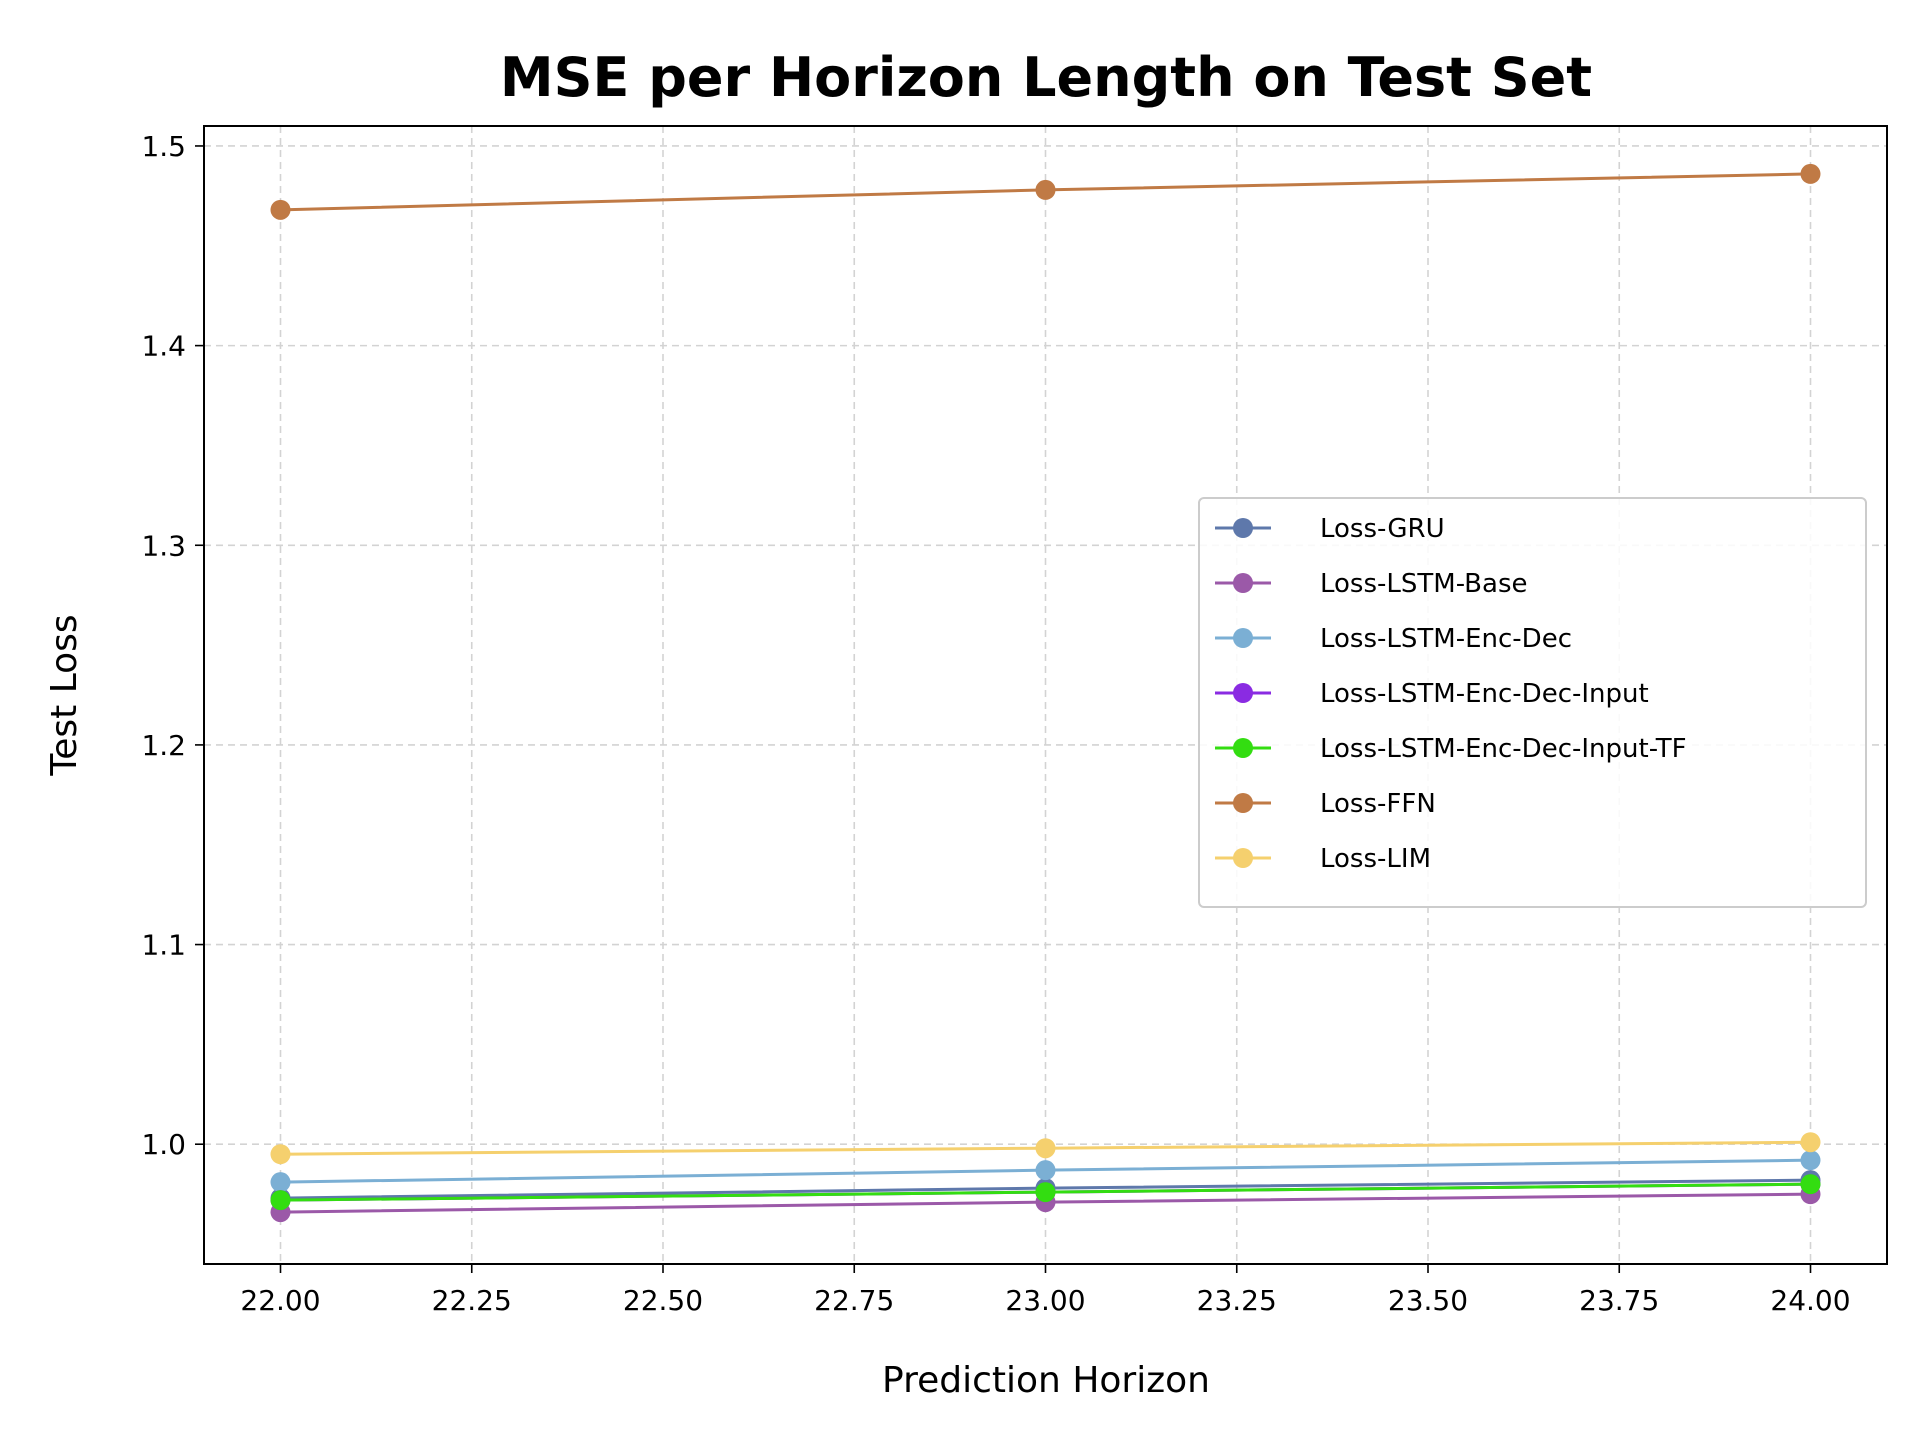 The height and width of the screenshot is (1440, 1920). What do you see at coordinates (163, 1144) in the screenshot?
I see `y-tick-label: 1.0` at bounding box center [163, 1144].